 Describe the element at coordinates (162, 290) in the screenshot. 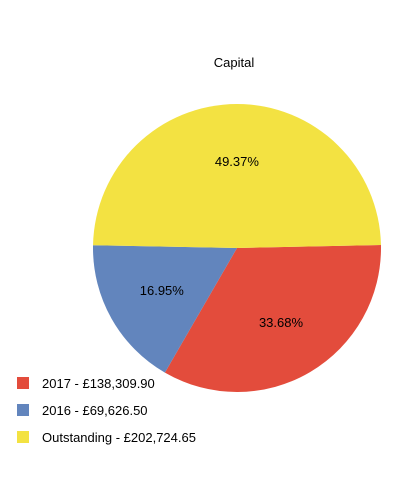

I see `slice-percent-label-1: 16.95%` at that location.